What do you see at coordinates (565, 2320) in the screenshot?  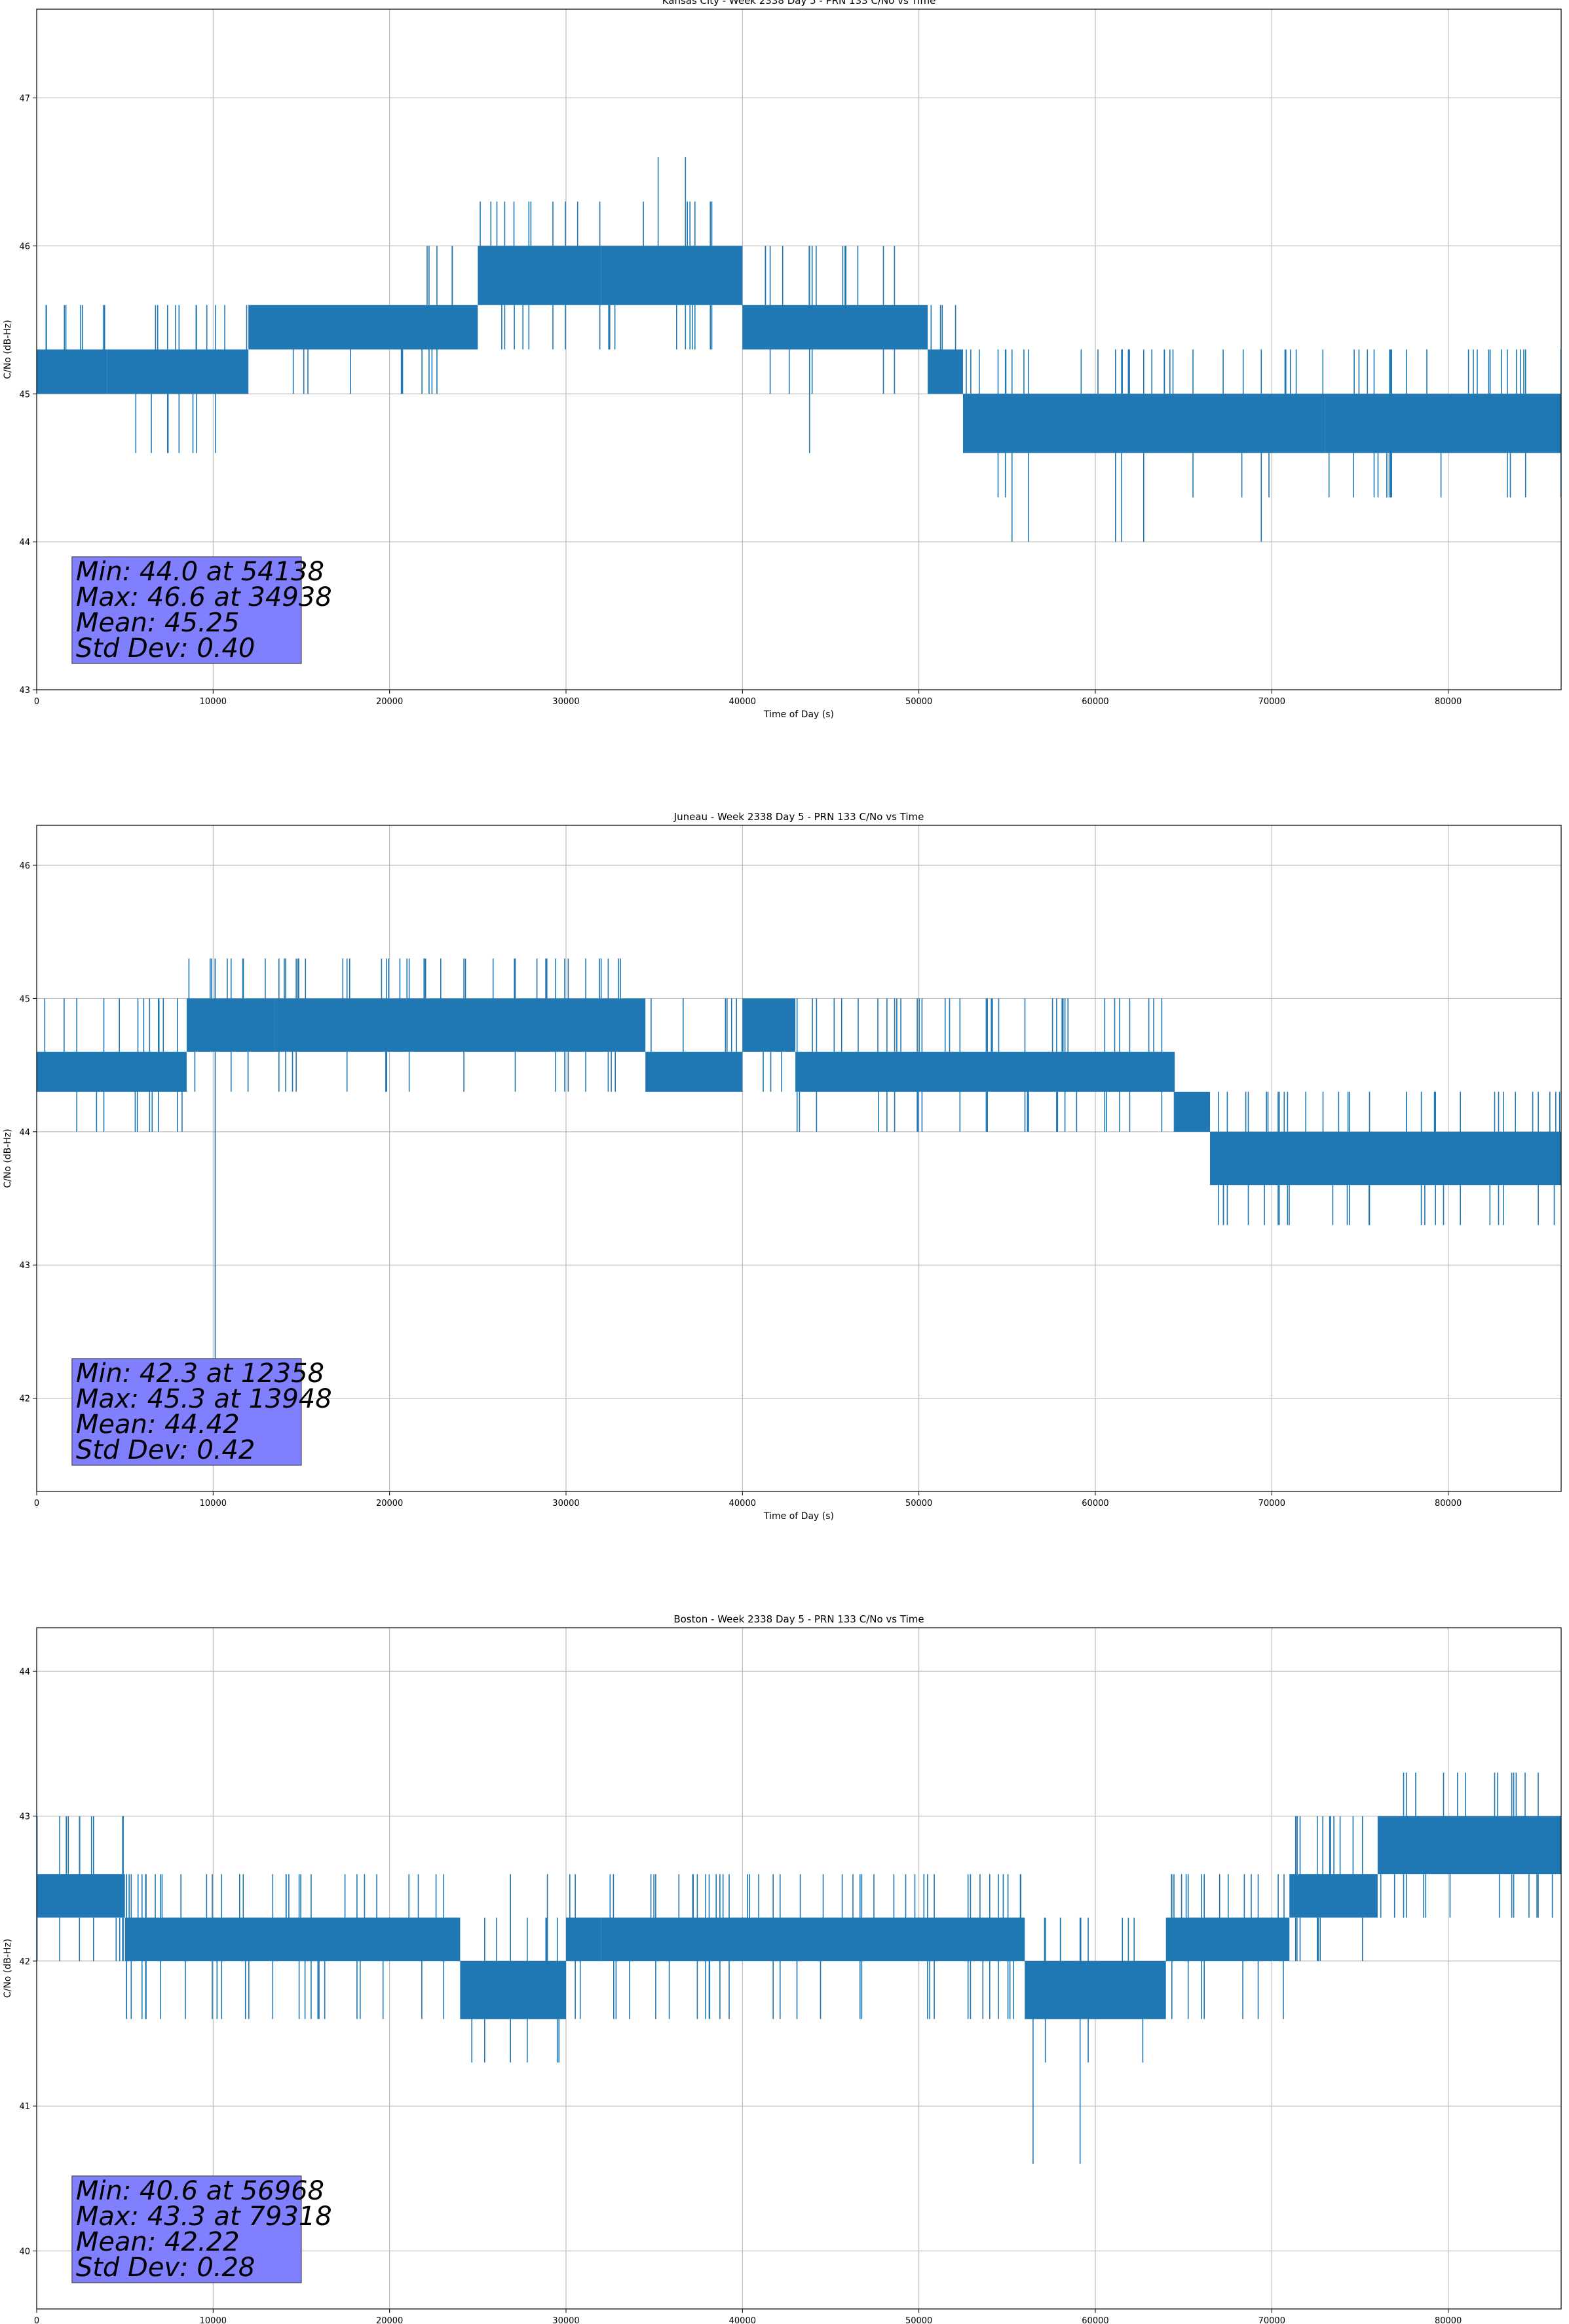 I see `x-tick-label-3: 30000` at bounding box center [565, 2320].